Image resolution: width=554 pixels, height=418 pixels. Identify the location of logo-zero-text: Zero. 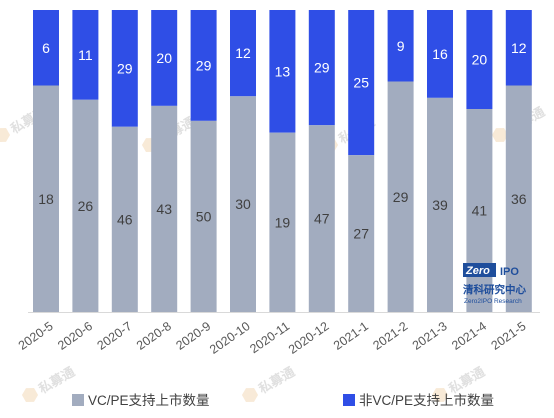
(477, 271).